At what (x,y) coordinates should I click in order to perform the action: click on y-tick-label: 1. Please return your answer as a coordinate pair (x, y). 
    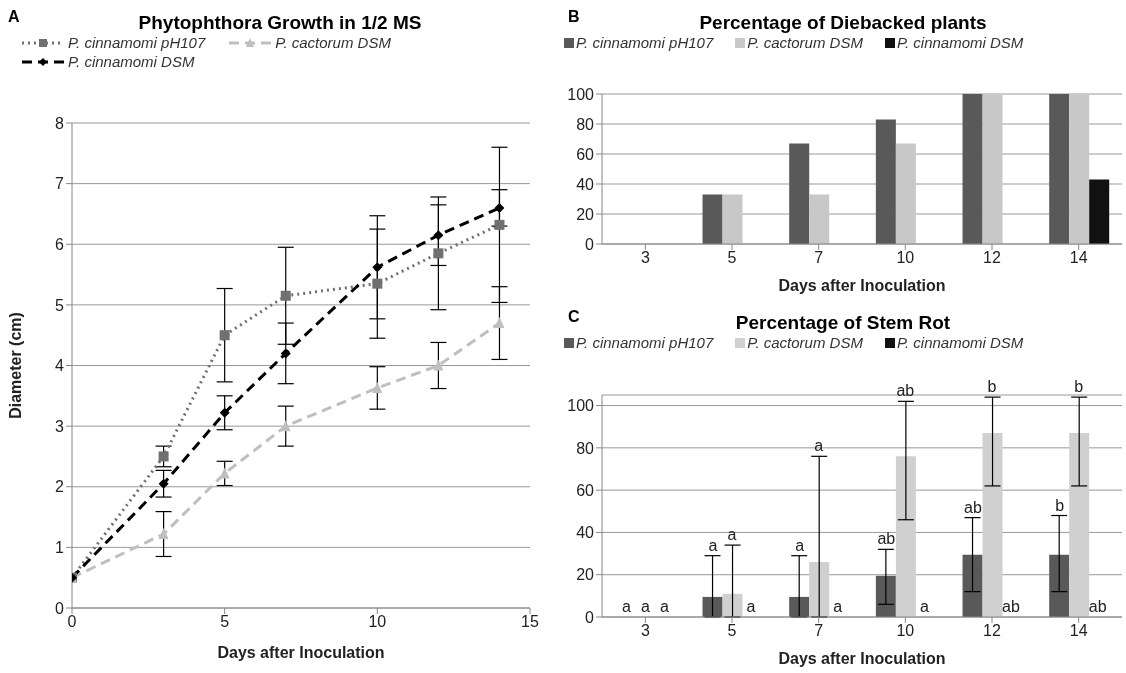
    Looking at the image, I should click on (60, 548).